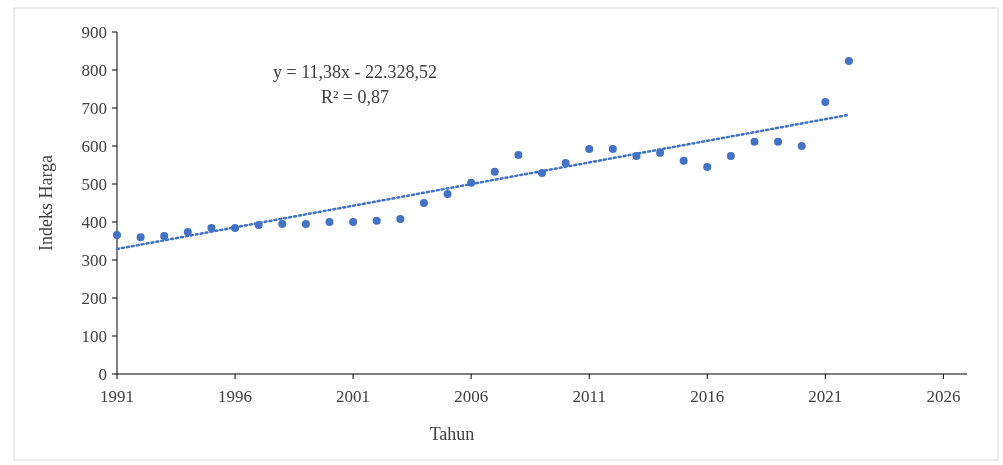 The height and width of the screenshot is (465, 1003). I want to click on y-tick-label: 200, so click(94, 298).